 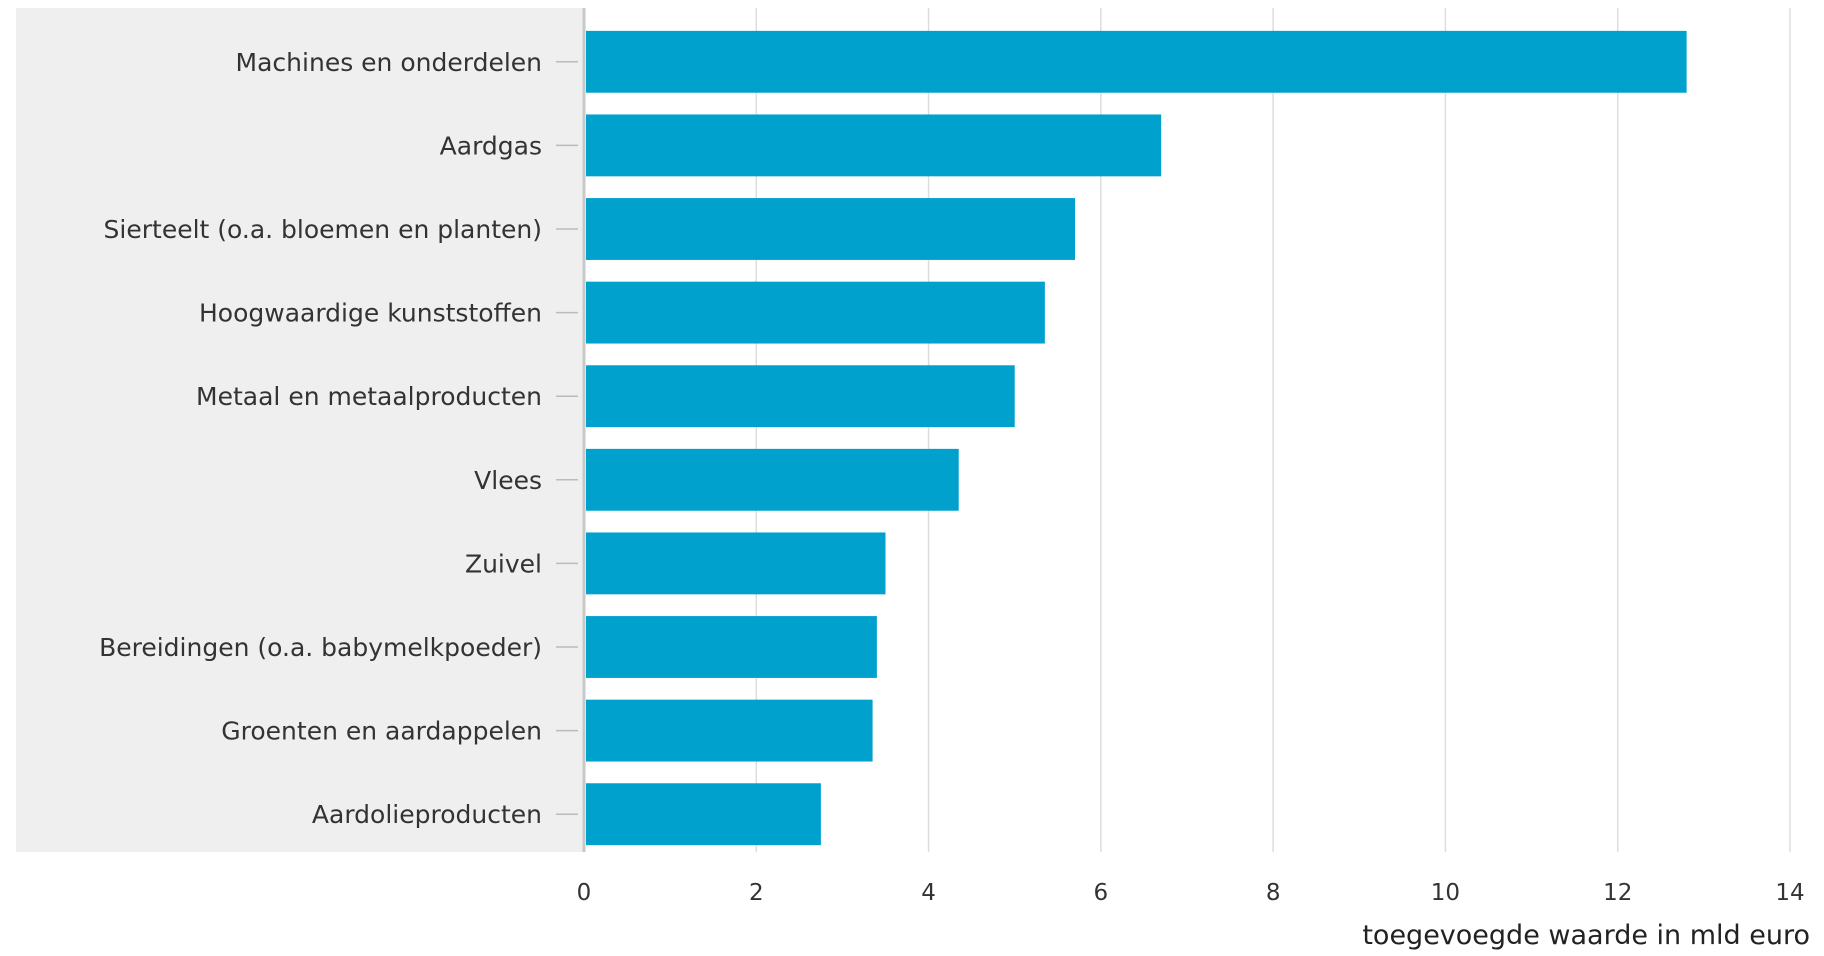 What do you see at coordinates (1101, 893) in the screenshot?
I see `x-tick-label: 6` at bounding box center [1101, 893].